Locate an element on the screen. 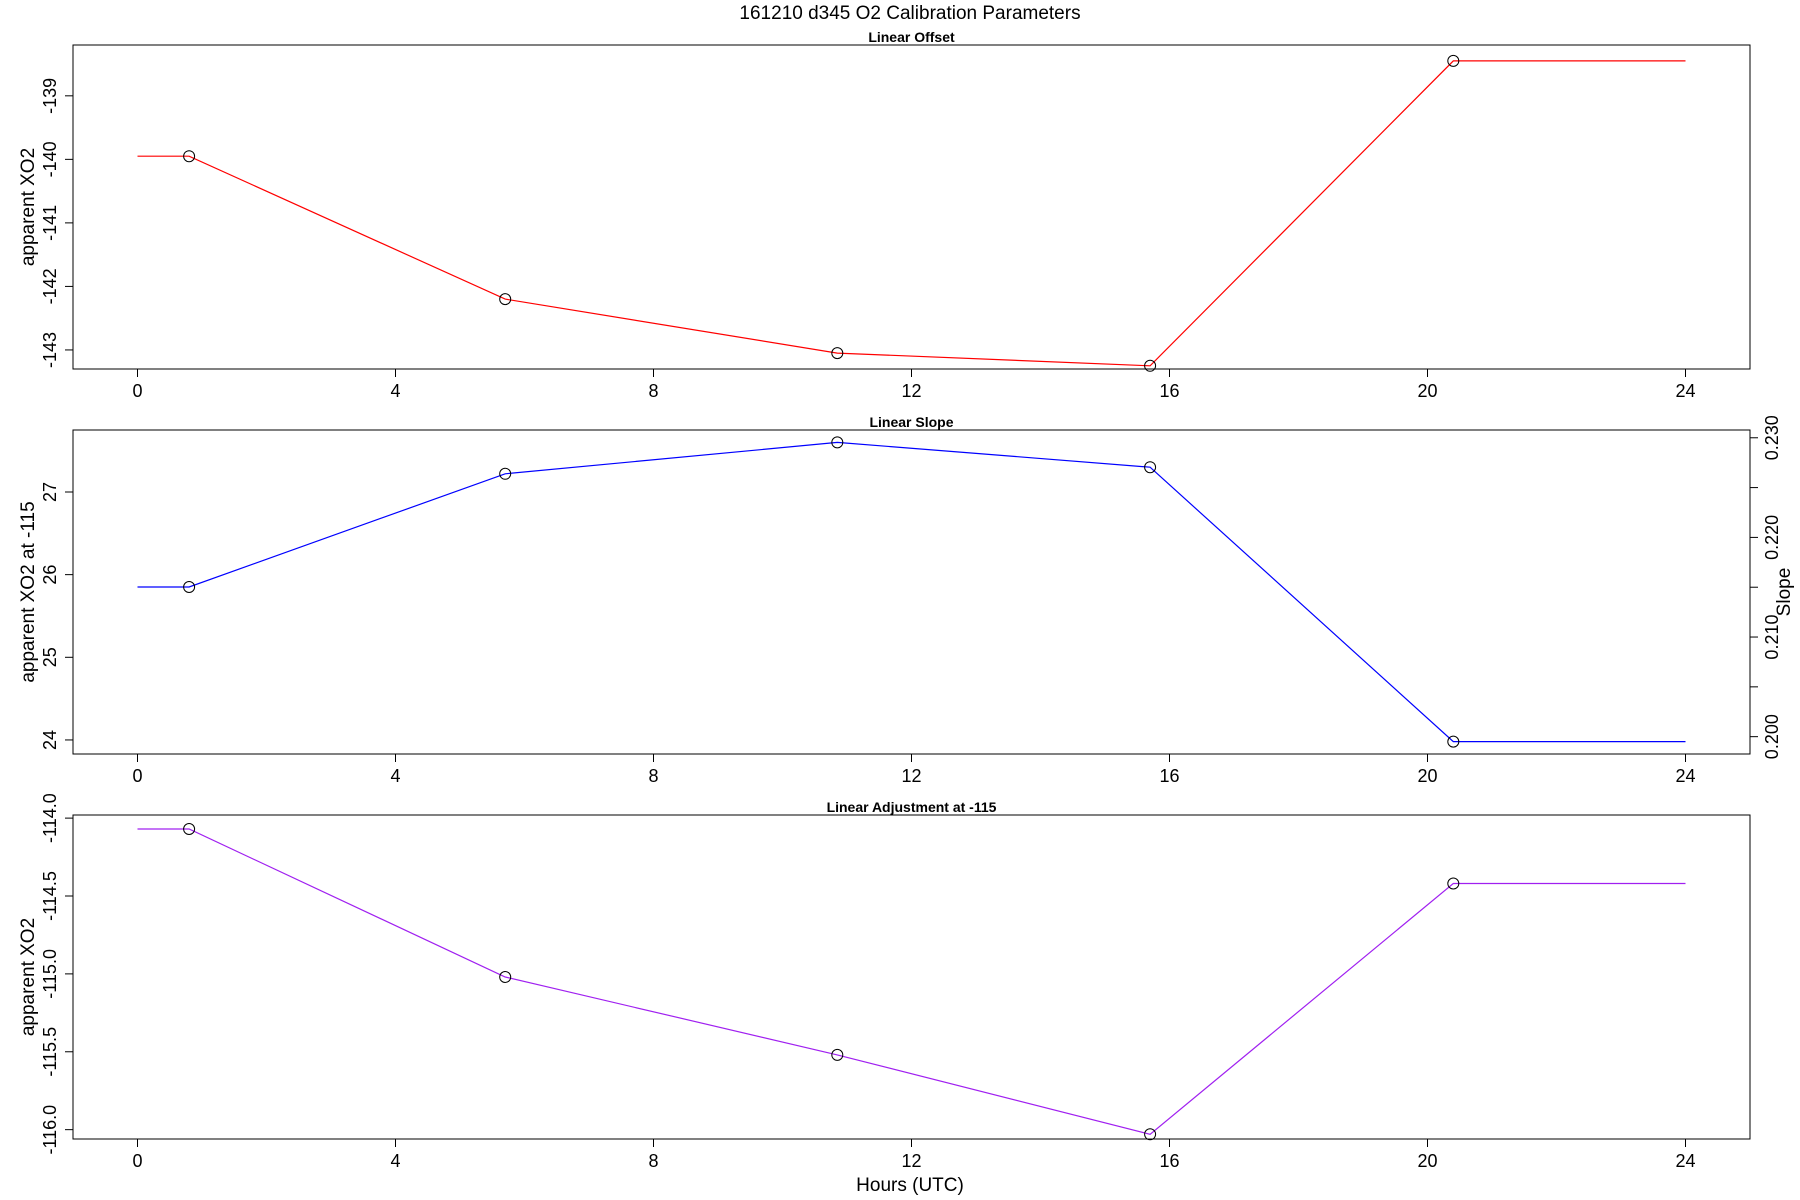 This screenshot has width=1800, height=1200. y-tick-label: -142 is located at coordinates (50, 286).